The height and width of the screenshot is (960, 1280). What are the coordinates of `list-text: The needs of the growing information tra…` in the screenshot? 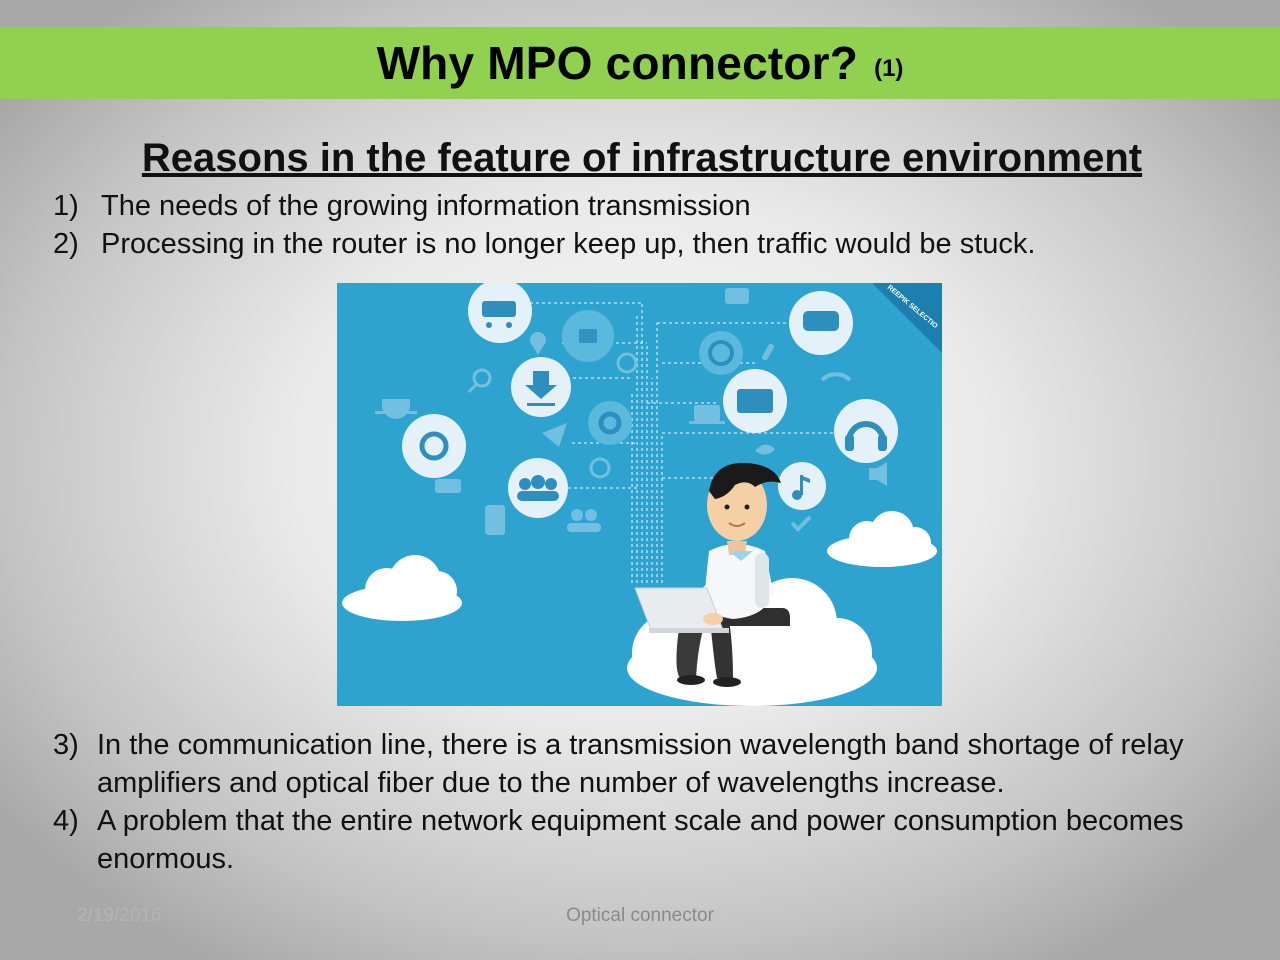 It's located at (426, 206).